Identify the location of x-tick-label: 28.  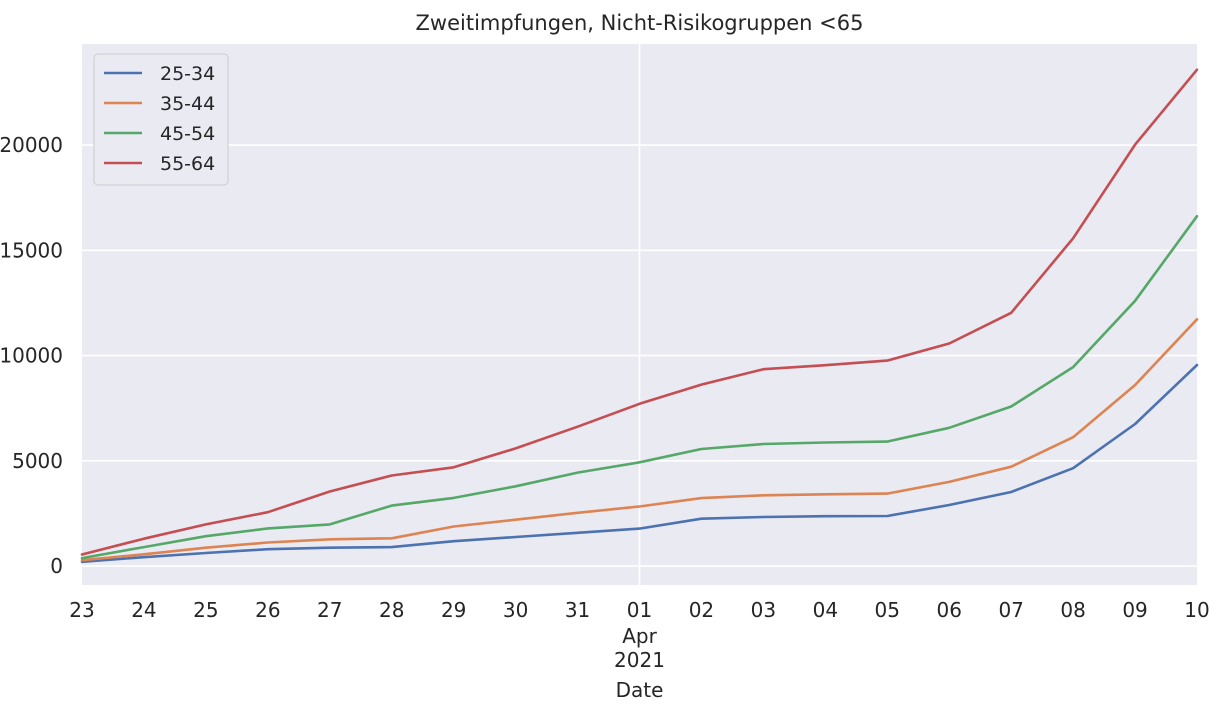
(391, 610).